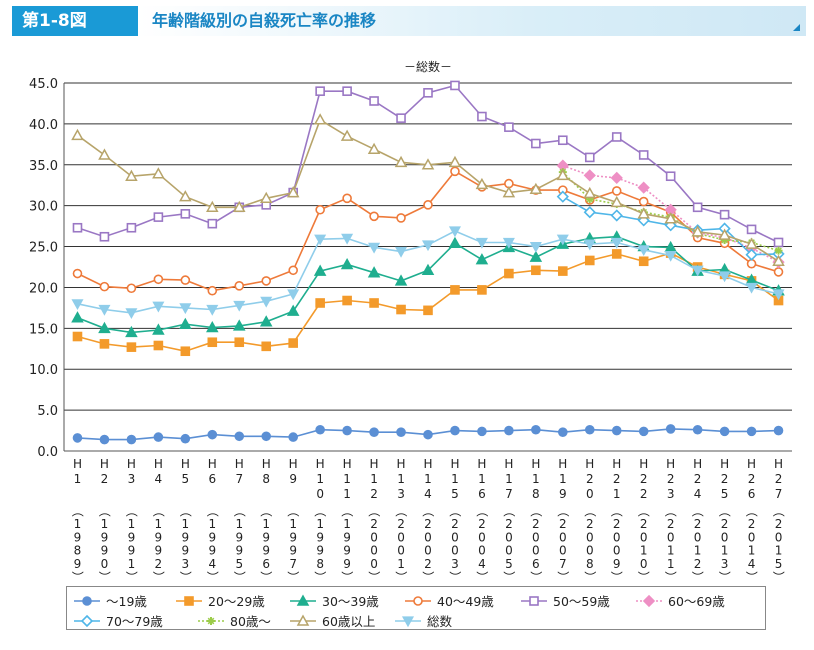 This screenshot has height=650, width=814. I want to click on x-tick-year-label: 6, so click(266, 564).